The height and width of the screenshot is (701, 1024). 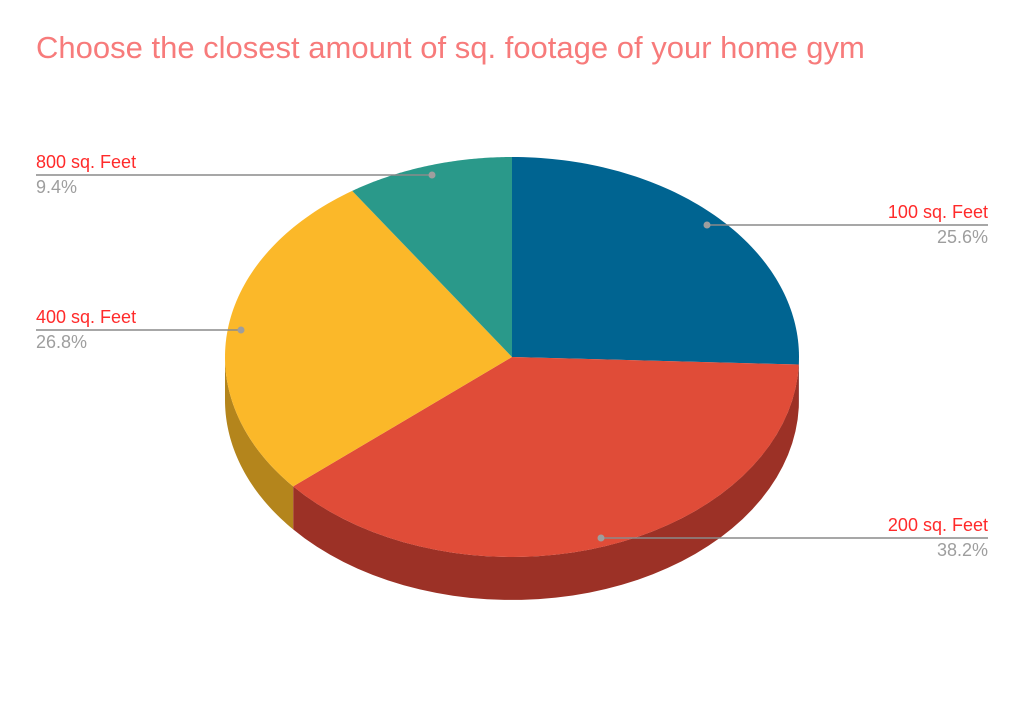 I want to click on slice-percent-2: 26.8%, so click(x=61, y=342).